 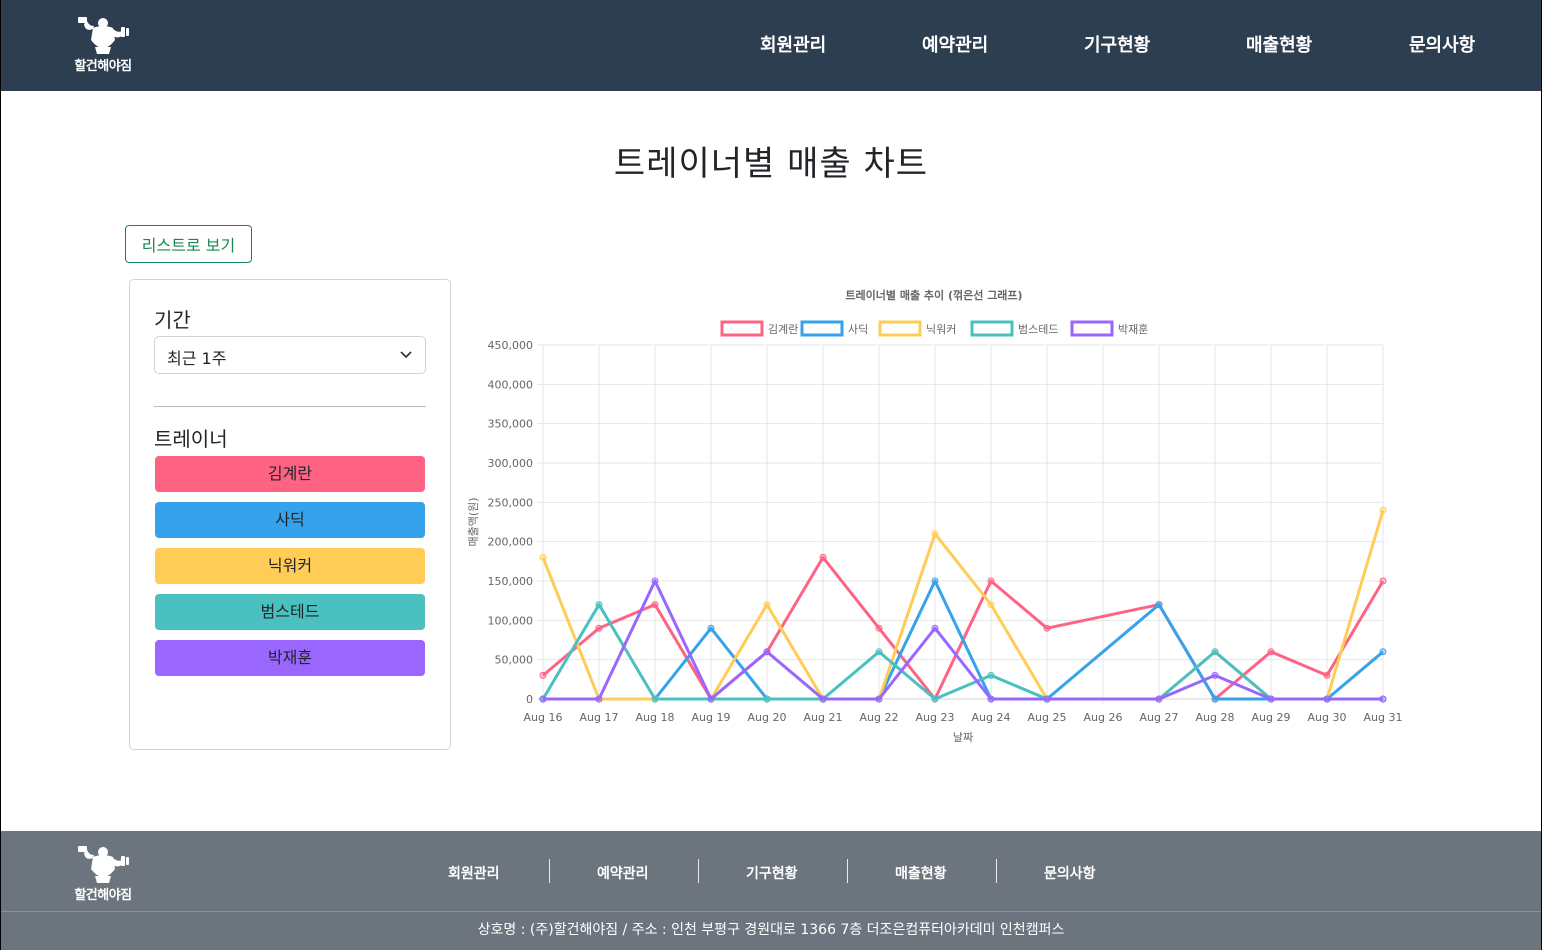 I want to click on page-title: 트레이너별 매출 차트, so click(x=771, y=164).